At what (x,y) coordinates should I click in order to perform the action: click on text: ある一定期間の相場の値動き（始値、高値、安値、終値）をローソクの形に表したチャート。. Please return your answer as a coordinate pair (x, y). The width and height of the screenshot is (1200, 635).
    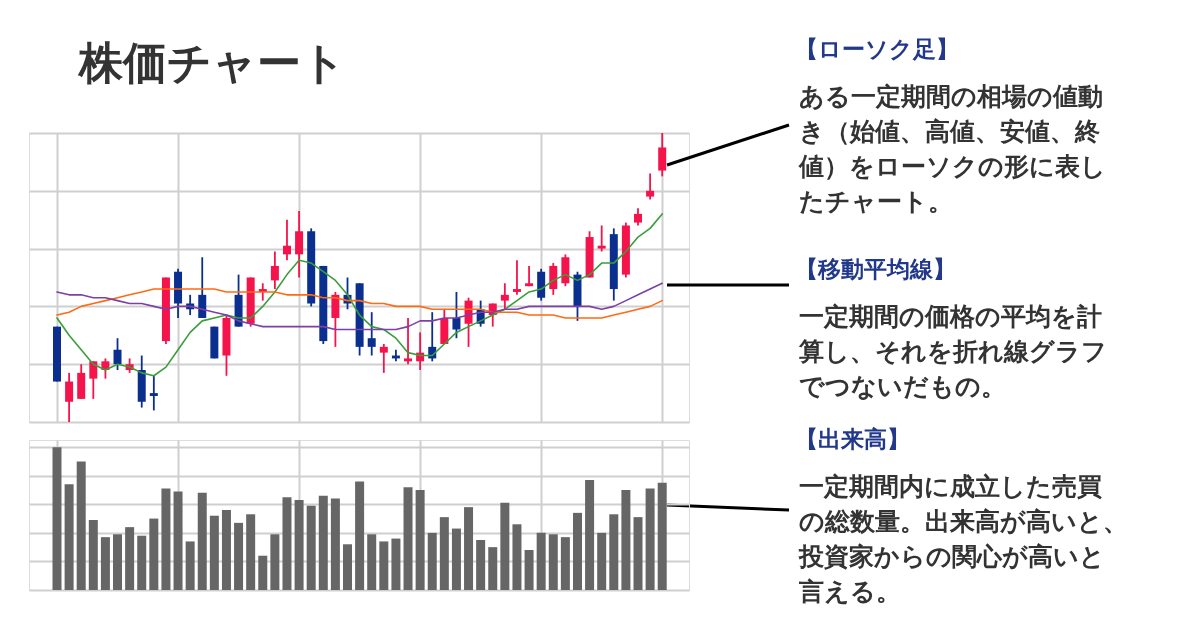
    Looking at the image, I should click on (952, 149).